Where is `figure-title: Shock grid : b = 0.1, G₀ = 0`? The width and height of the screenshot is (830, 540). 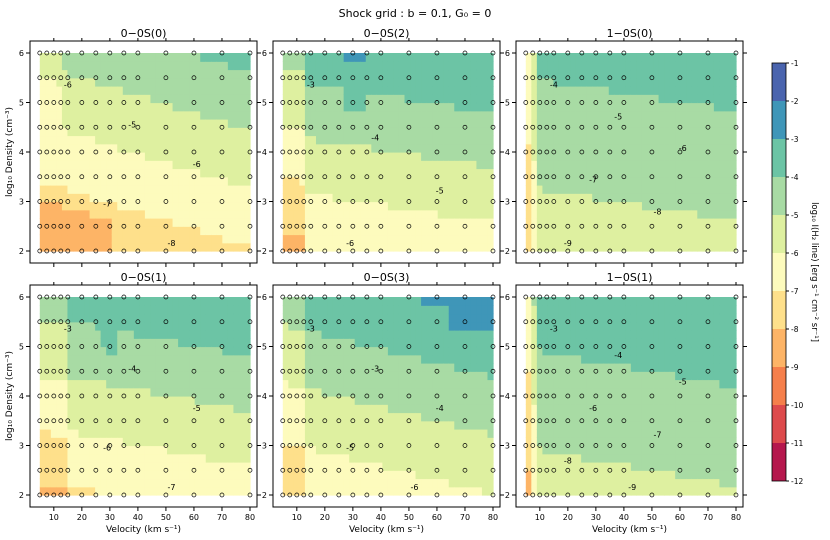 figure-title: Shock grid : b = 0.1, G₀ = 0 is located at coordinates (415, 13).